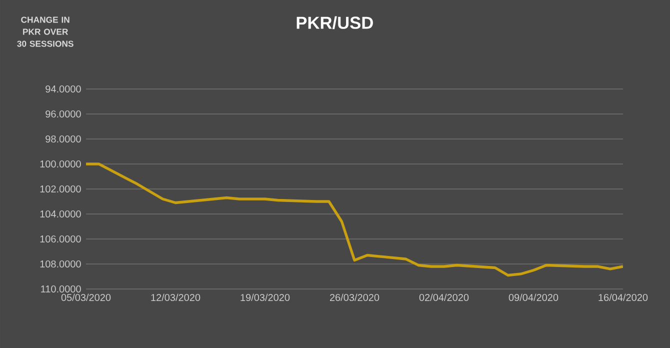 Image resolution: width=670 pixels, height=348 pixels. Describe the element at coordinates (45, 31) in the screenshot. I see `y-axis-title: CHANGE IN PKR OVER 30 SESSIONS` at that location.